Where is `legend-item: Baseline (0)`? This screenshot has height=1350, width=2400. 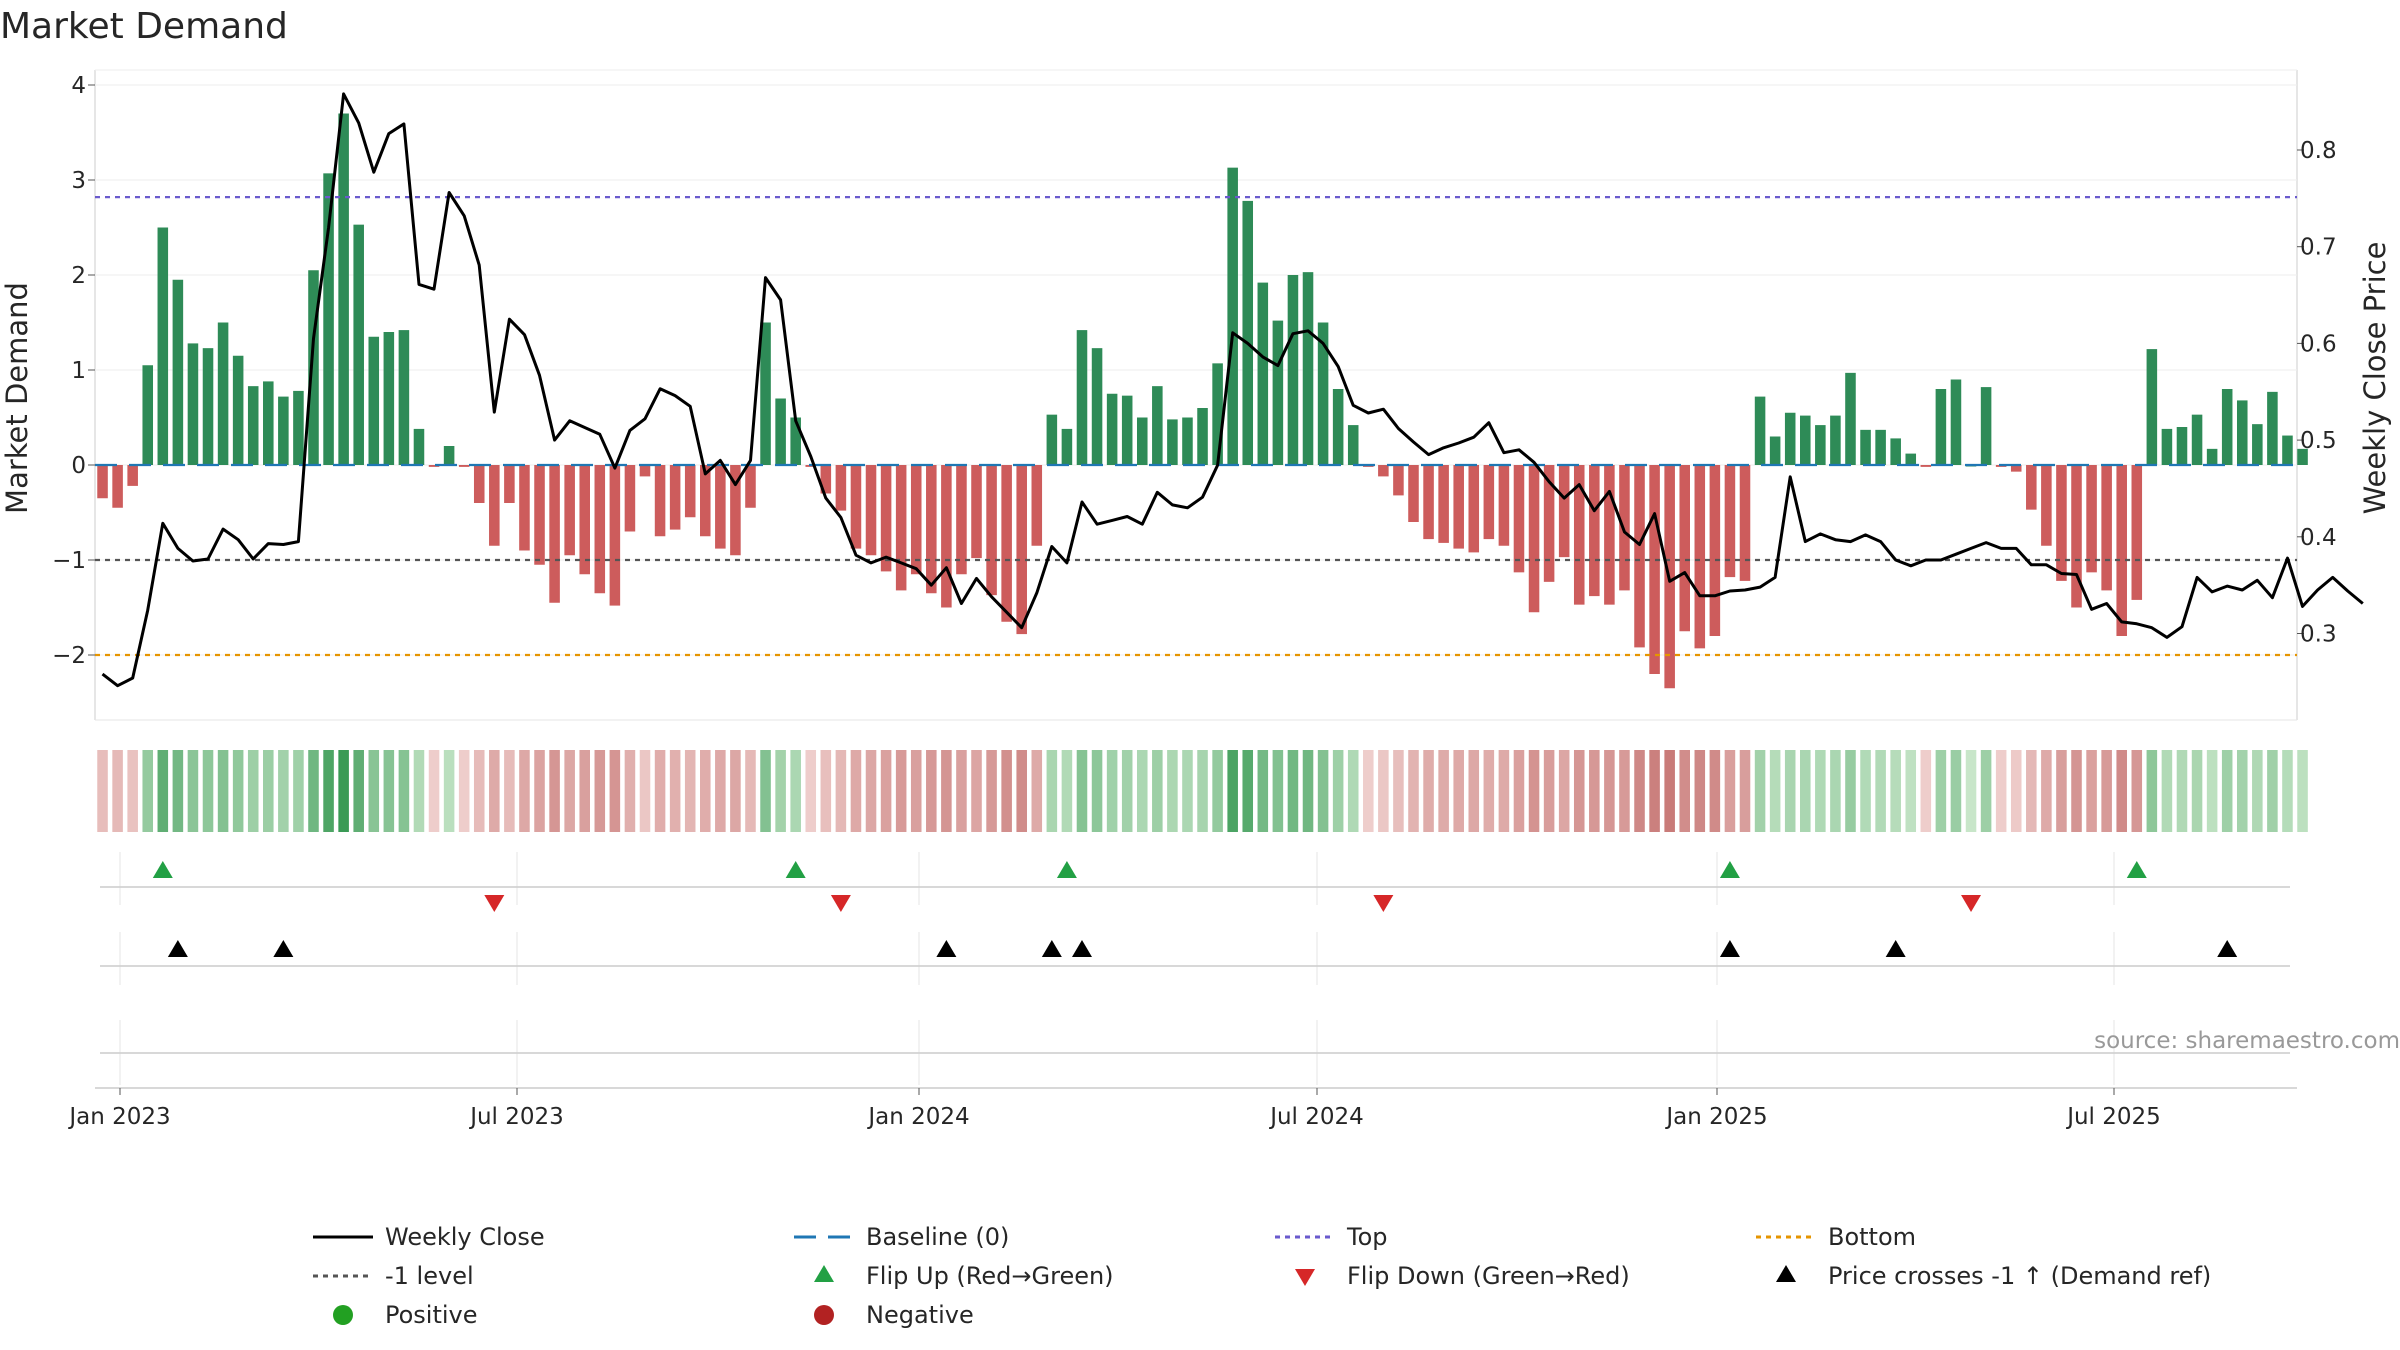
legend-item: Baseline (0) is located at coordinates (901, 1237).